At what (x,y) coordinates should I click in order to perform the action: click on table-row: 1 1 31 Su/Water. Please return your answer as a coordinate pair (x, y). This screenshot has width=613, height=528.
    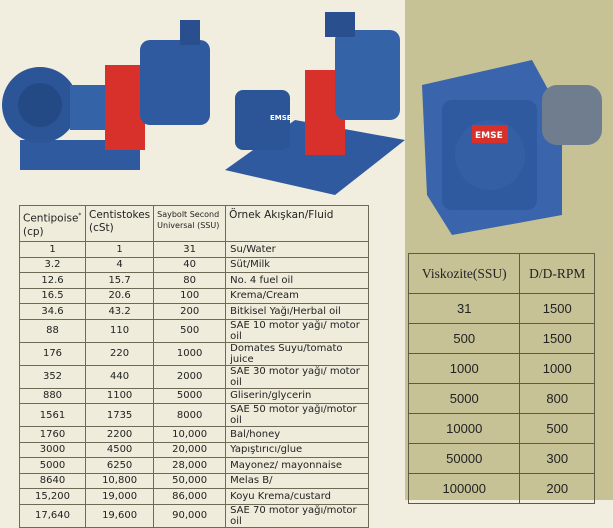
    Looking at the image, I should click on (194, 249).